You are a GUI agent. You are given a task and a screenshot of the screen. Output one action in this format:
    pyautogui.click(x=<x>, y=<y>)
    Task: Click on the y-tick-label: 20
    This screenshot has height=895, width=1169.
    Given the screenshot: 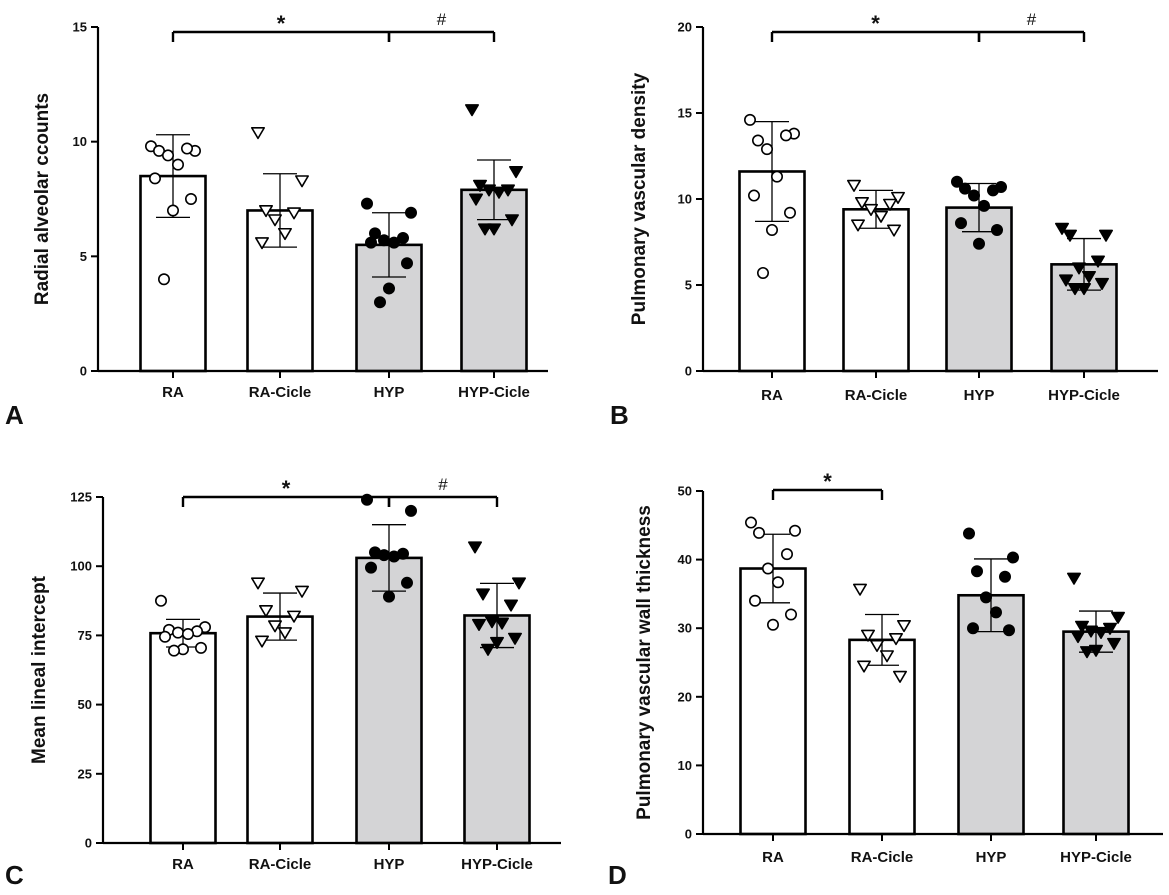 What is the action you would take?
    pyautogui.click(x=685, y=696)
    